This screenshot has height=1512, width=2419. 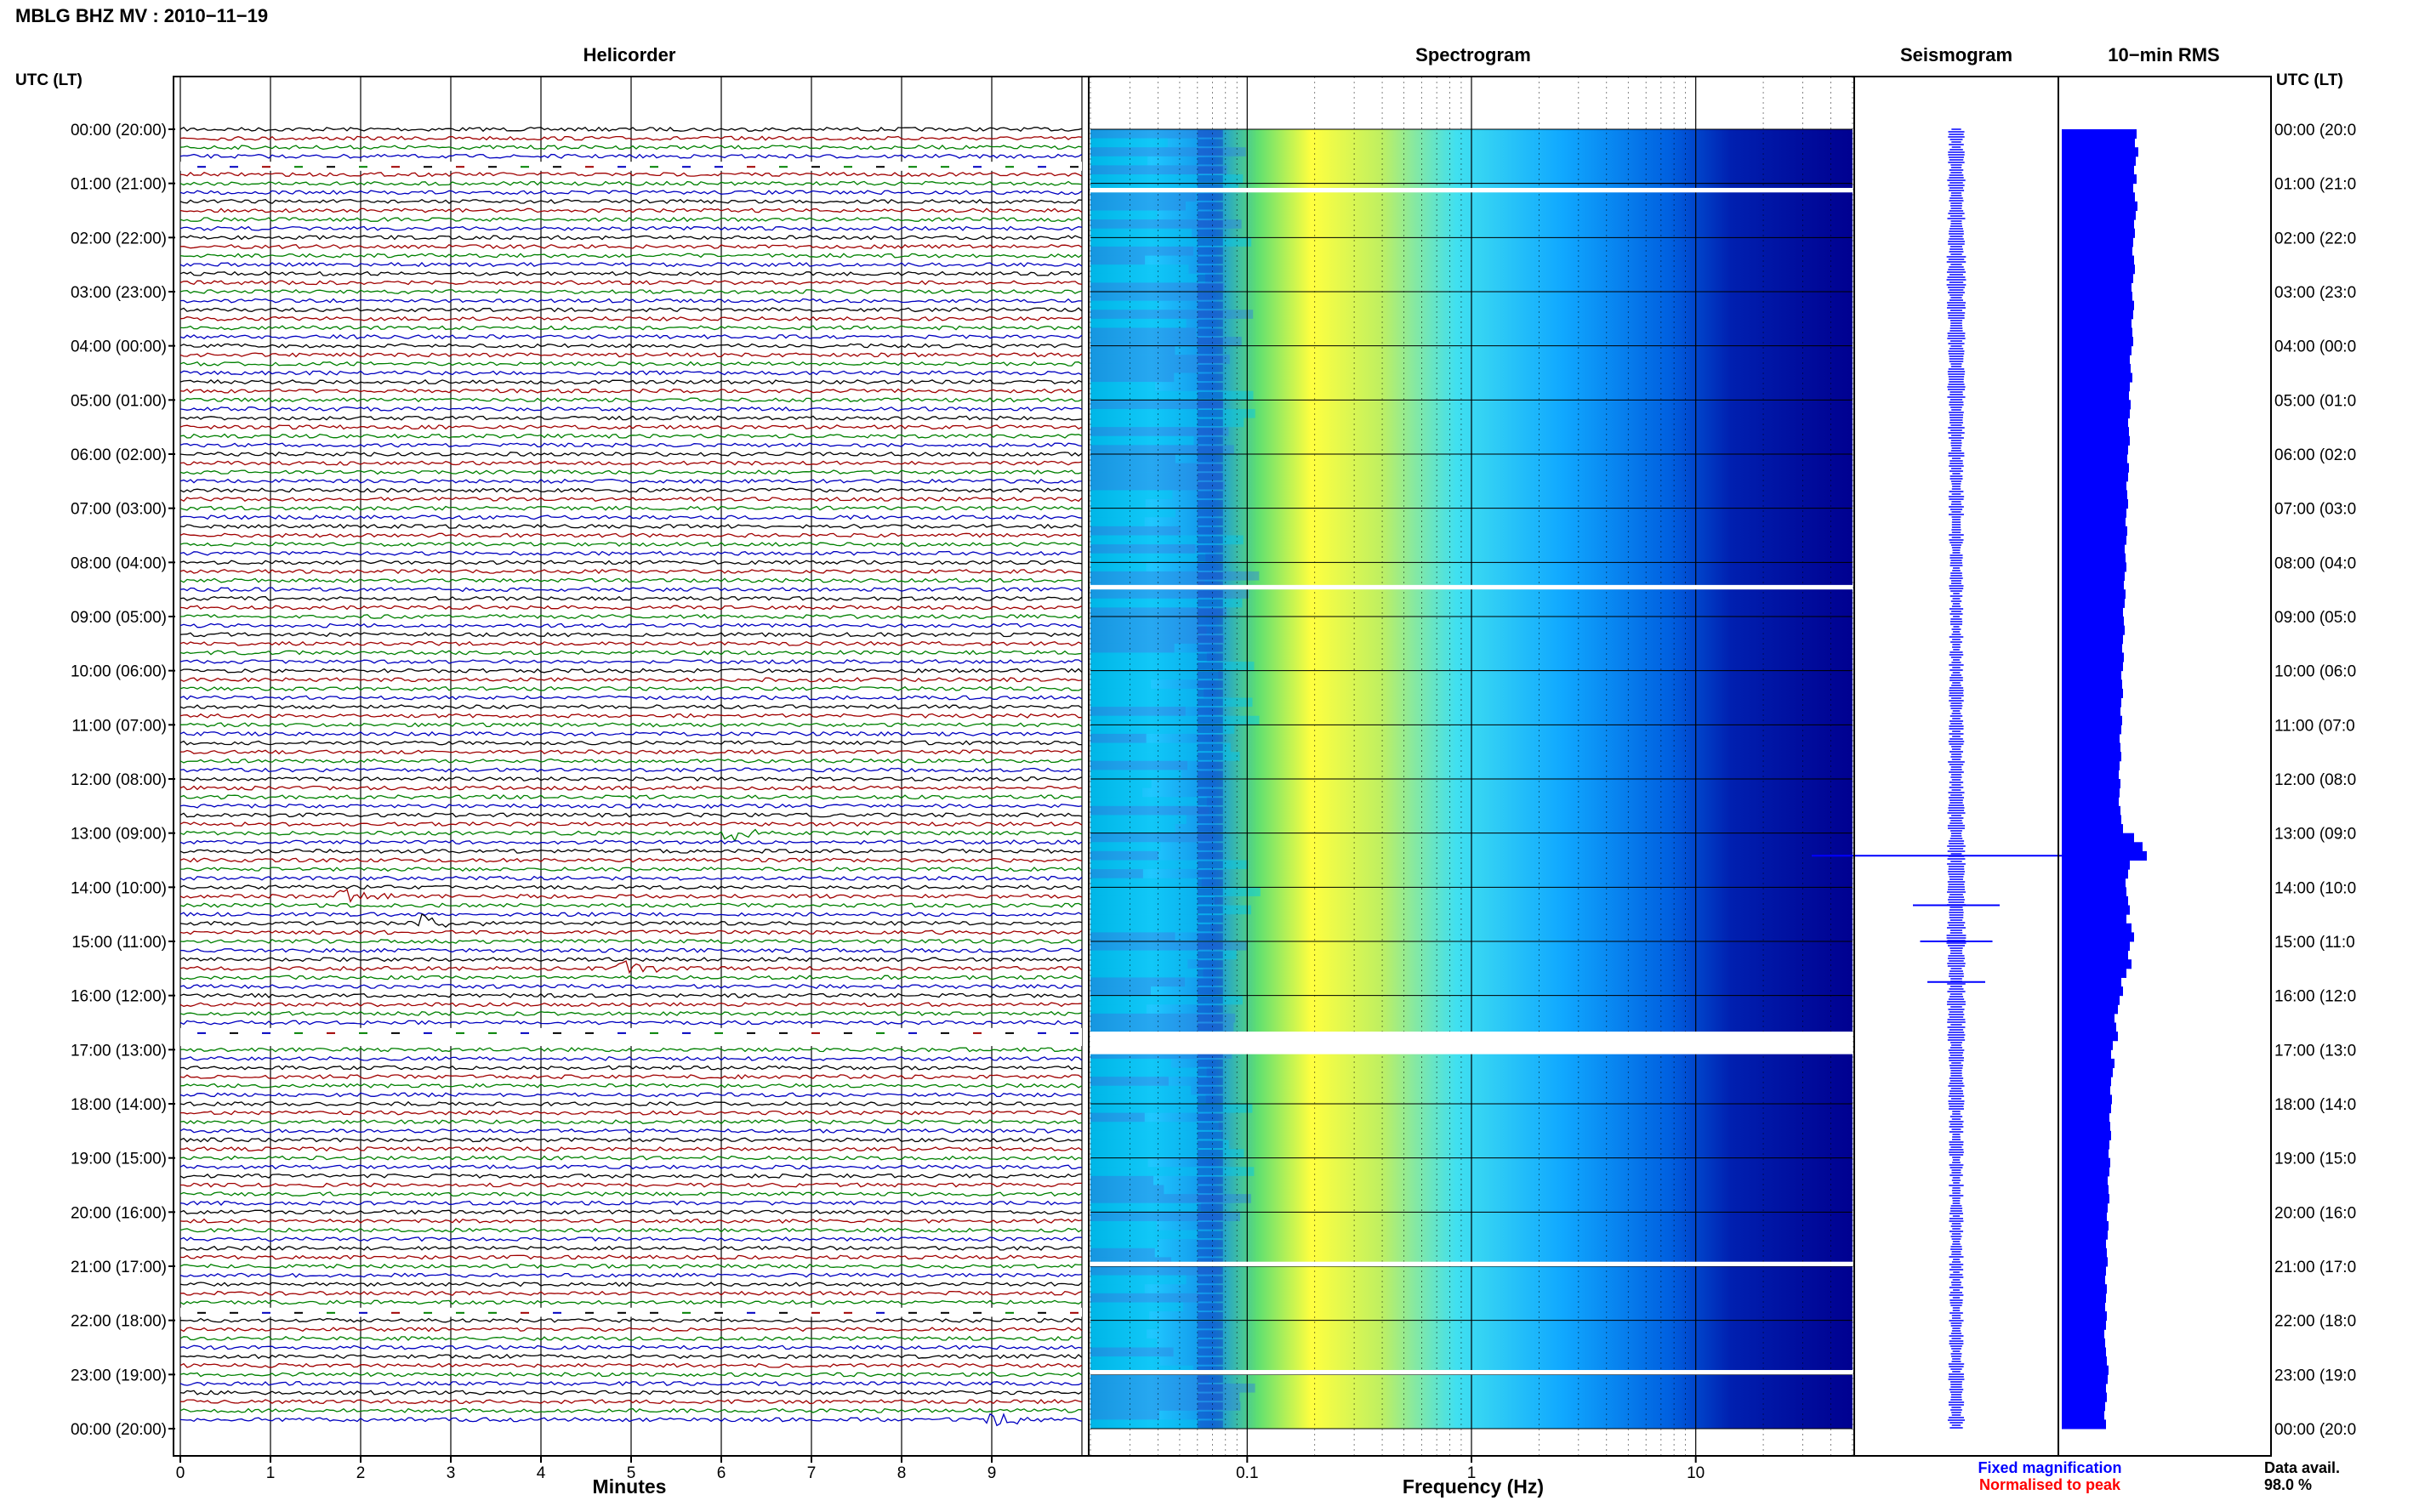 What do you see at coordinates (2315, 185) in the screenshot?
I see `hour-label: 01:00 (21:0` at bounding box center [2315, 185].